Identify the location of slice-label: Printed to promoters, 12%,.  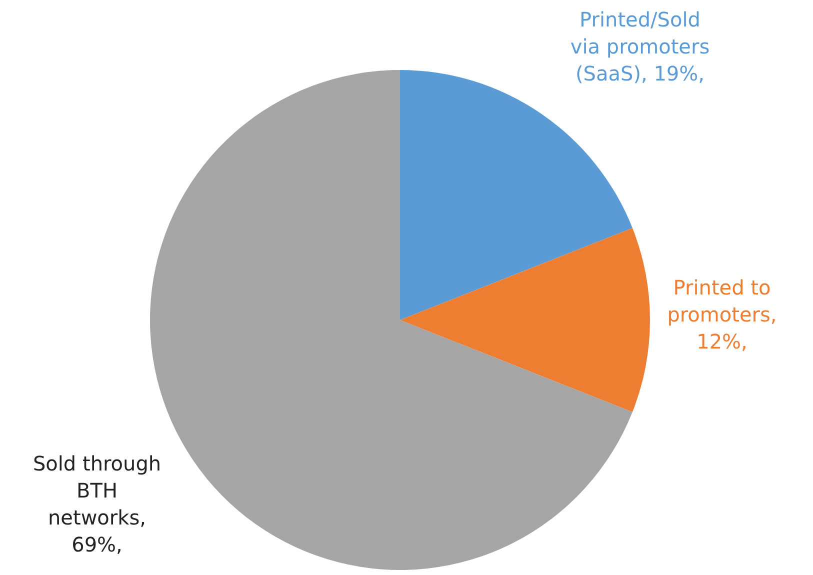
(722, 315).